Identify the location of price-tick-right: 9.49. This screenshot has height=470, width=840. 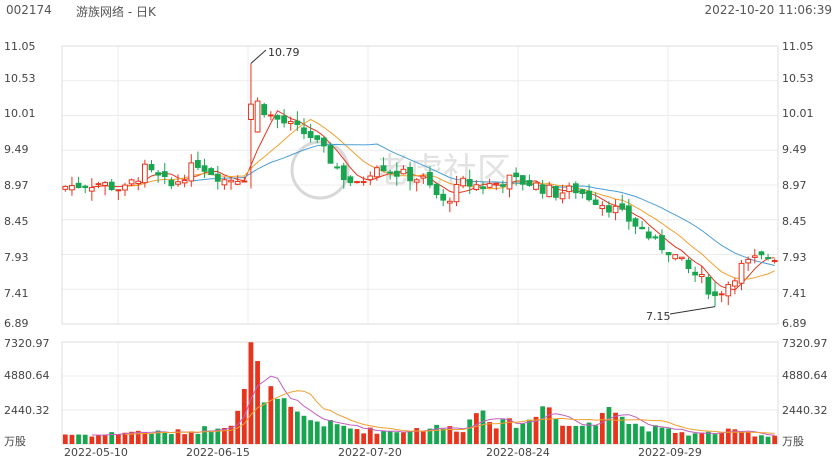
(794, 149).